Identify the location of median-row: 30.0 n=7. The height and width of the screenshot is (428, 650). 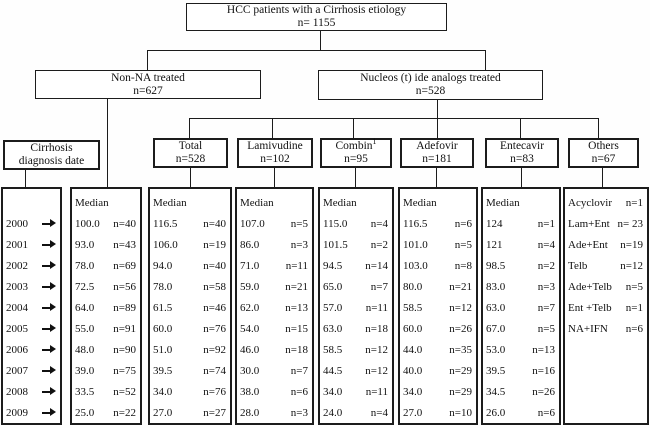
(274, 370).